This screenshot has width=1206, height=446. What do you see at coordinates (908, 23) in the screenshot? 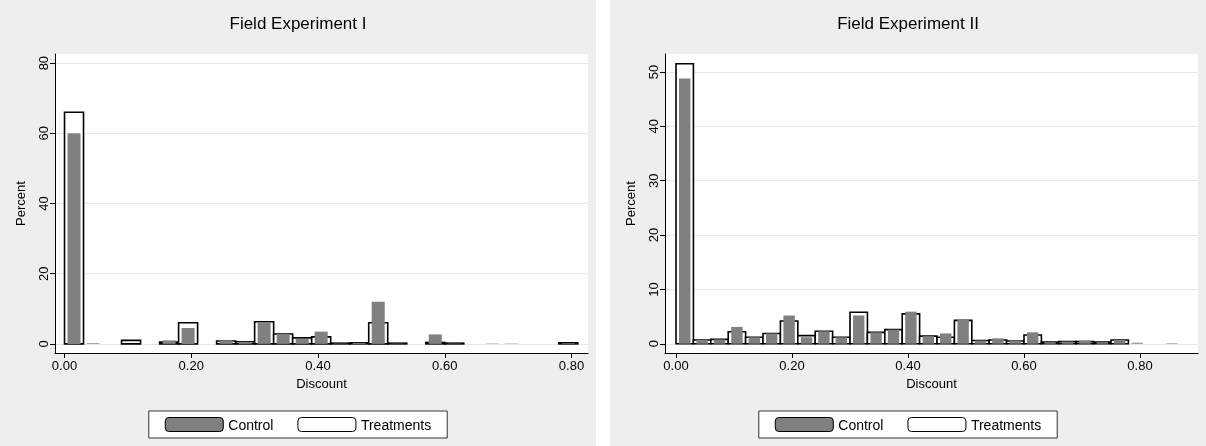
I see `chart-title: Field Experiment II` at bounding box center [908, 23].